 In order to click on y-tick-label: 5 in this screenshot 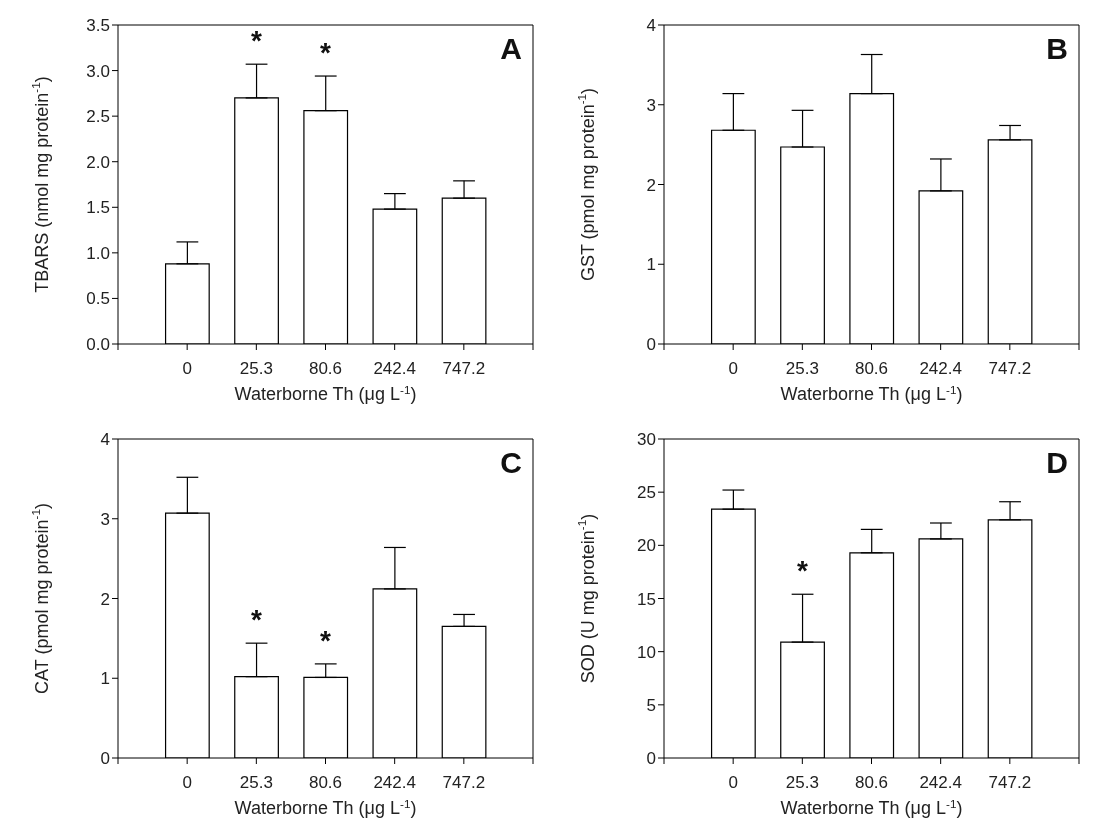, I will do `click(651, 705)`.